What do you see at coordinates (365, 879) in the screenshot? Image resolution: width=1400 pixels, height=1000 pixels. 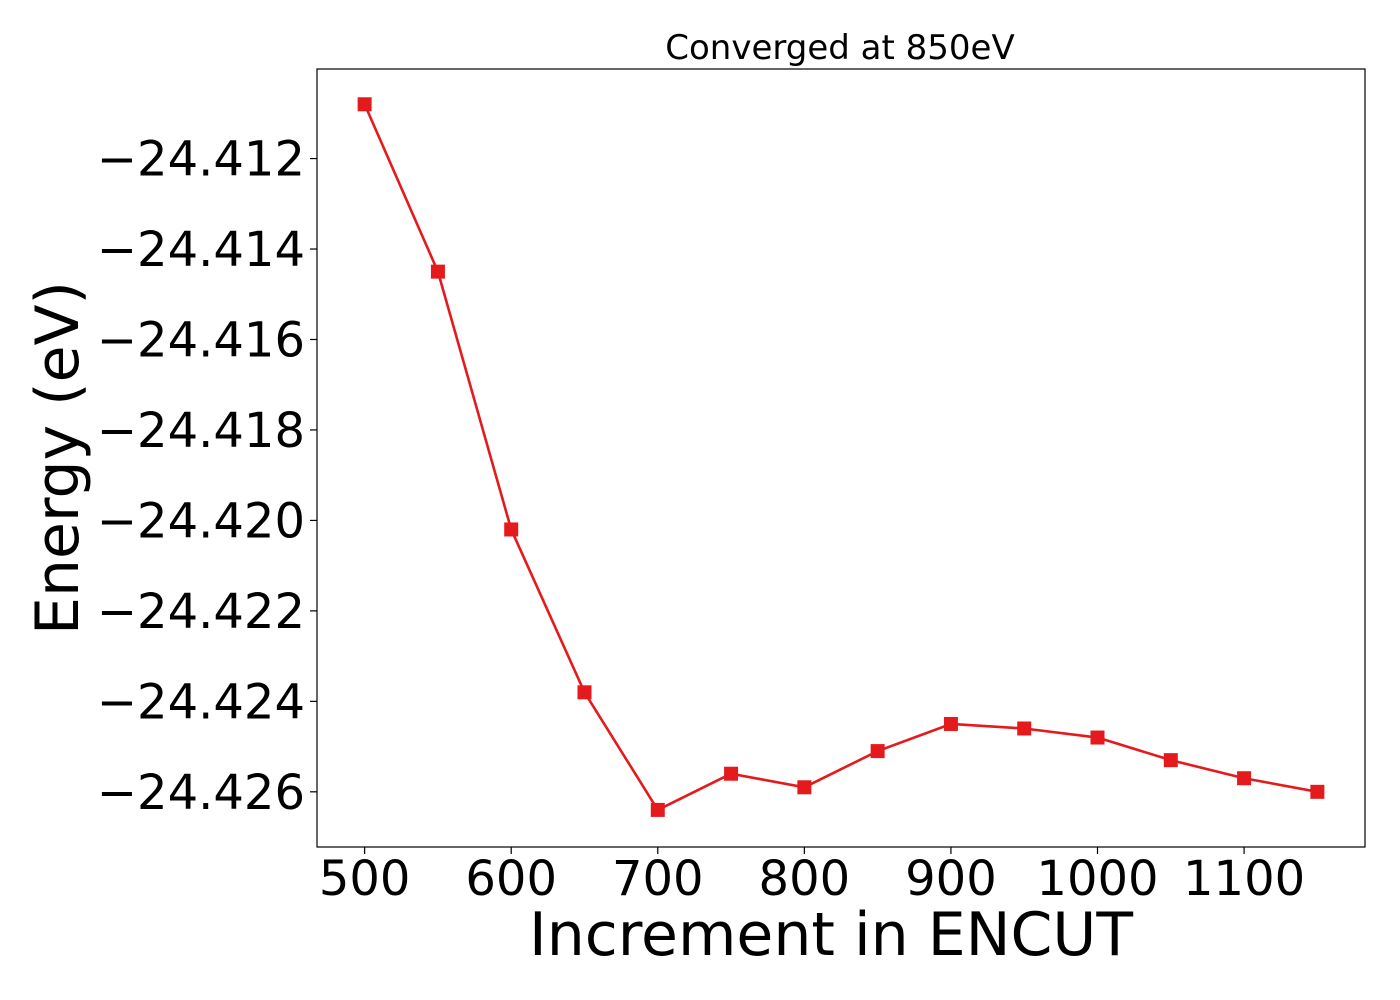 I see `x-tick-label: 500` at bounding box center [365, 879].